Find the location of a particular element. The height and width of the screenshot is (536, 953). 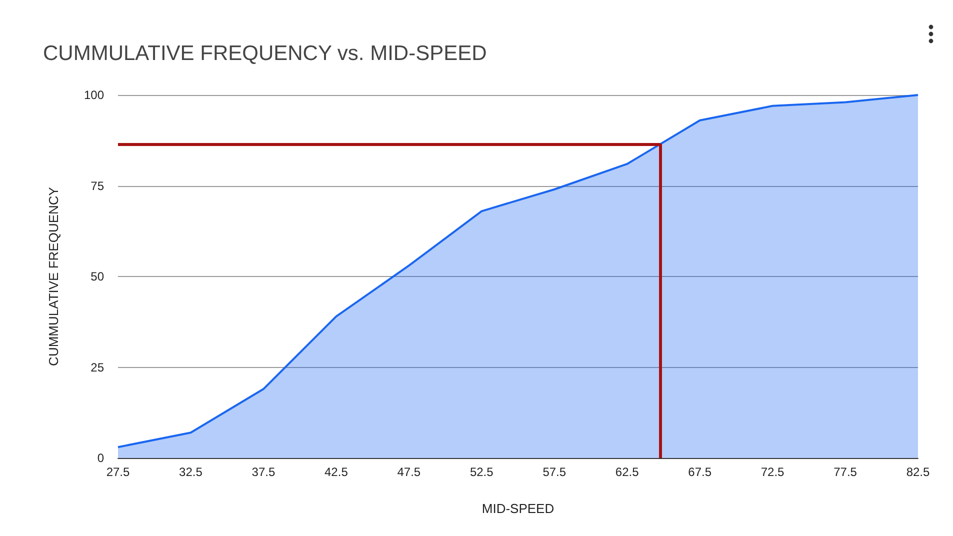

y-axis-title: CUMMULATIVE FREQUENCY is located at coordinates (53, 276).